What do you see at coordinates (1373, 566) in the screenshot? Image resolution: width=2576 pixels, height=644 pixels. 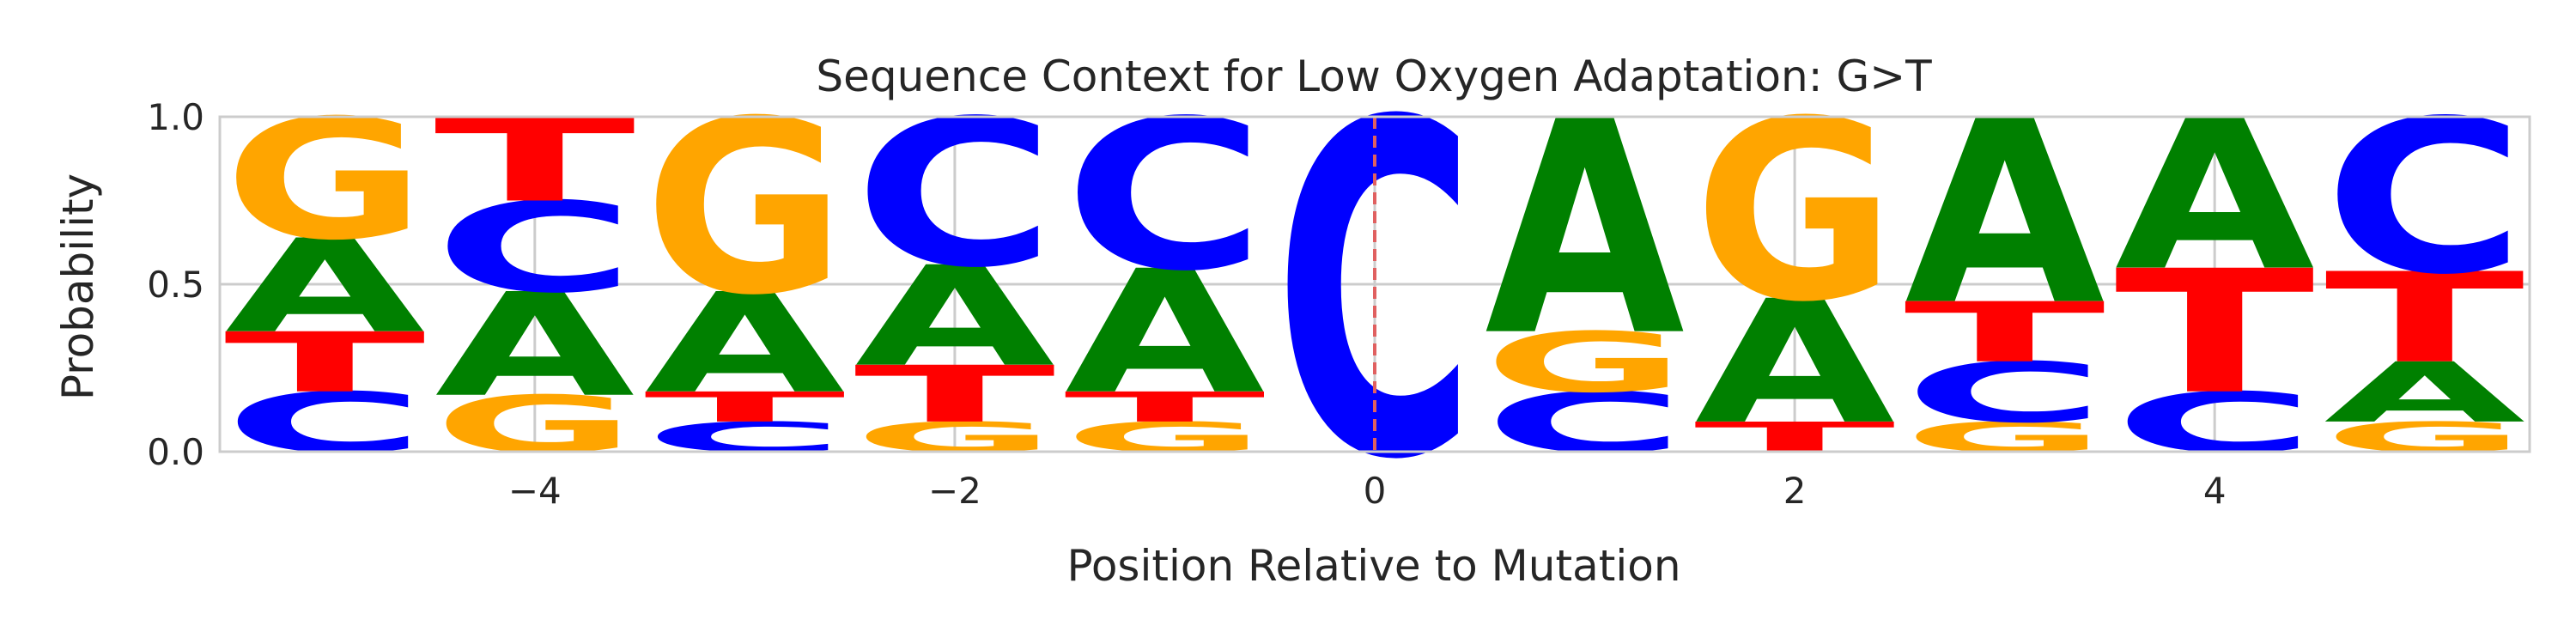 I see `x-axis-label: Position Relative to Mutation` at bounding box center [1373, 566].